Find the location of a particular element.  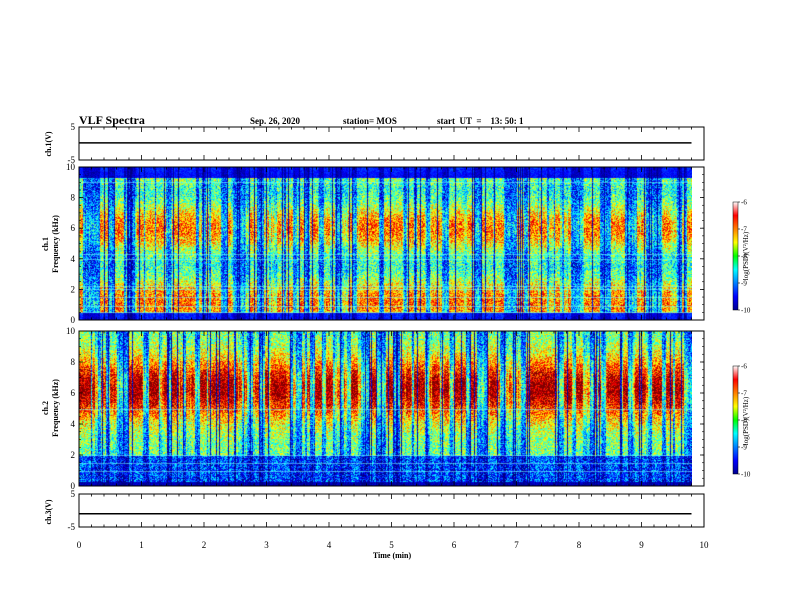

ch1-colorbar: -6 -7 -8 -9 -10 is located at coordinates (741, 257).